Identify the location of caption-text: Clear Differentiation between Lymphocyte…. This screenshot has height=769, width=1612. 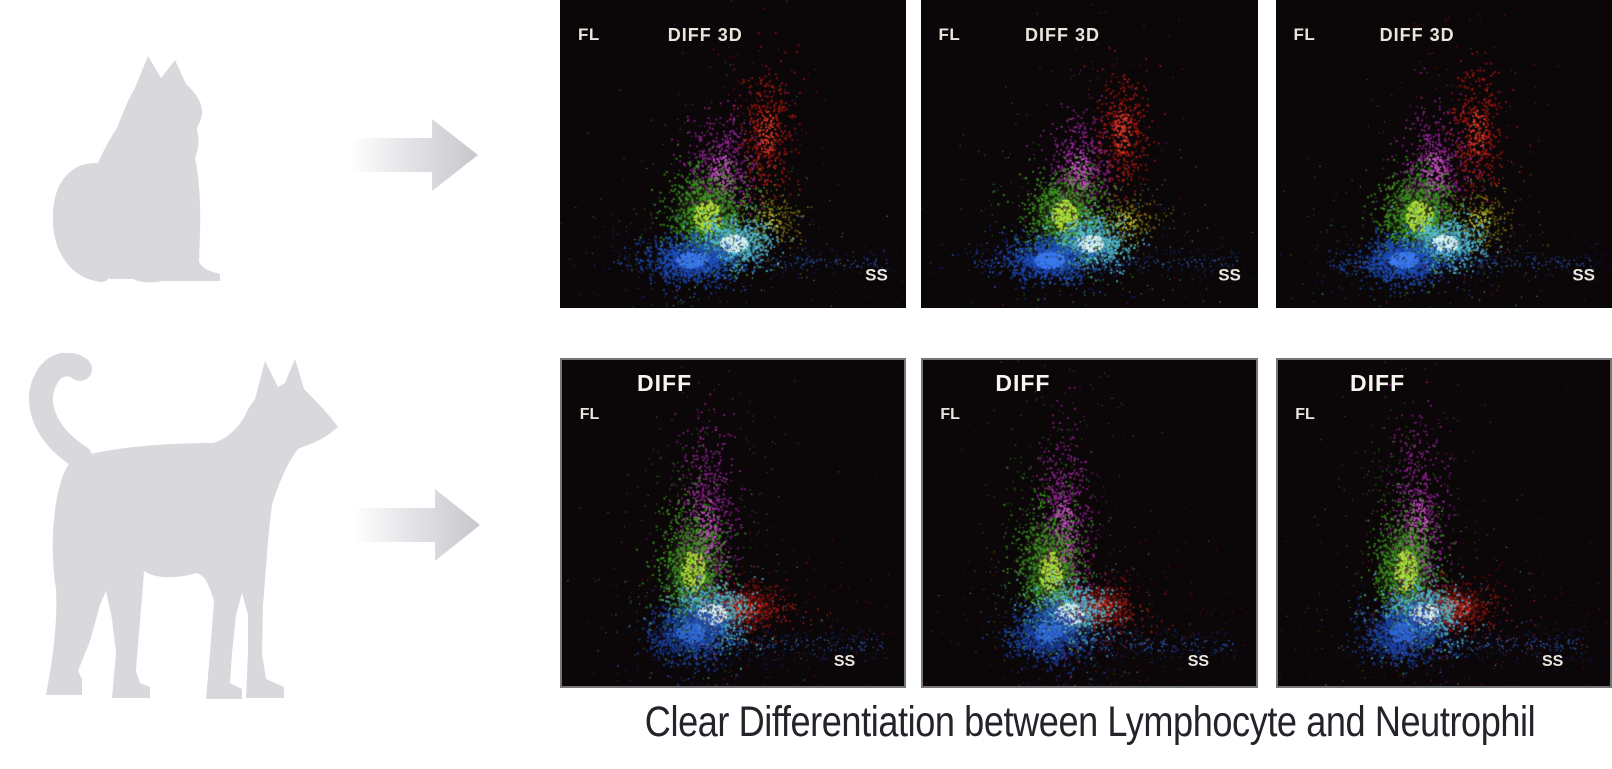
(1090, 722).